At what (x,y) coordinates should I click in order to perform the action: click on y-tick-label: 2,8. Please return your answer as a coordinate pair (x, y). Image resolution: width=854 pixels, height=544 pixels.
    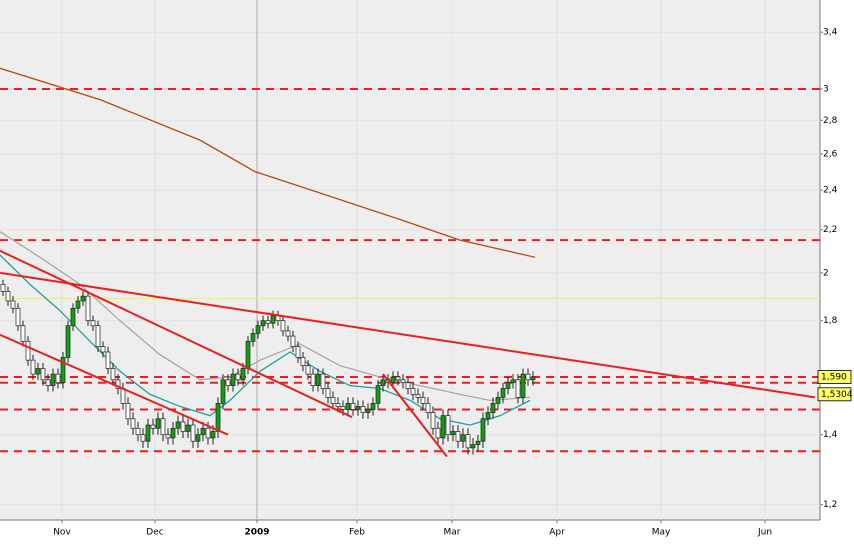
    Looking at the image, I should click on (830, 121).